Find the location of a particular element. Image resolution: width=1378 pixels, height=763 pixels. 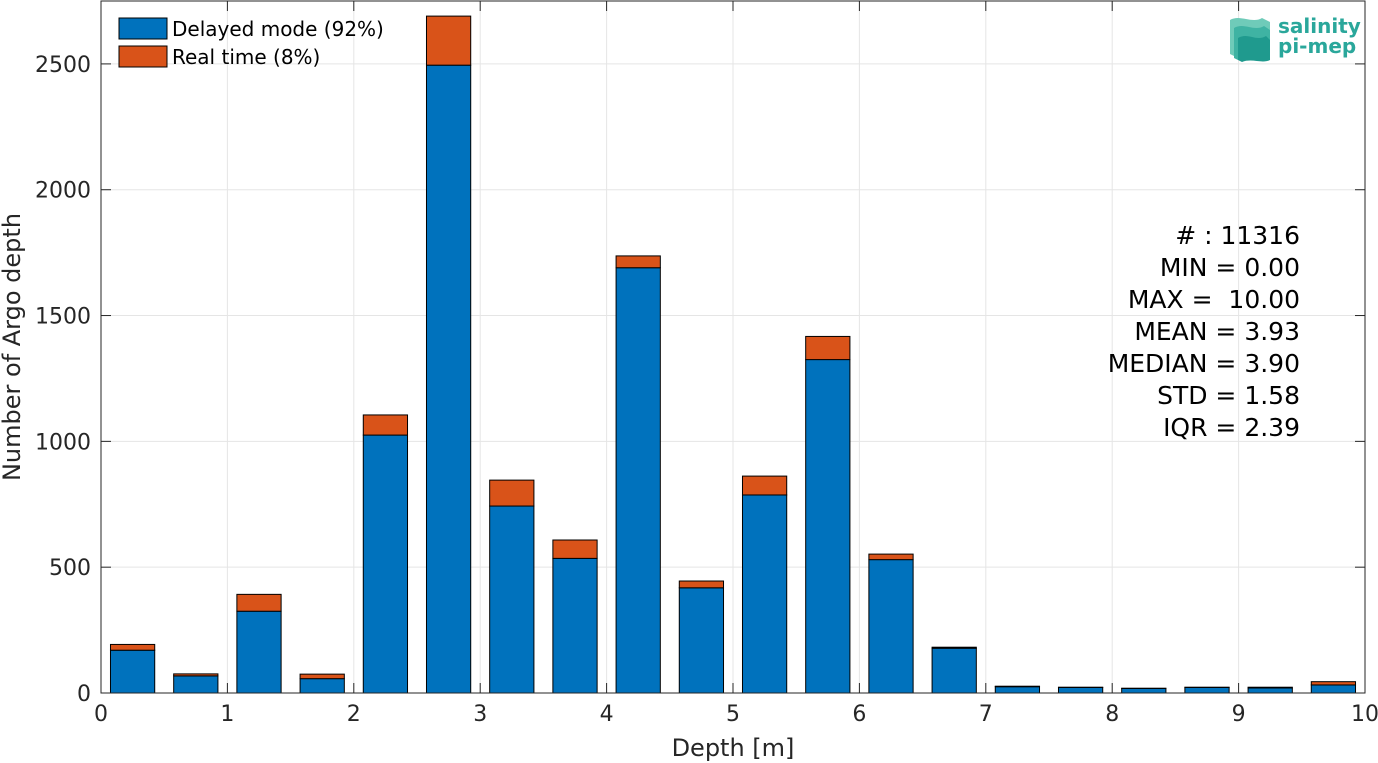

x-tick-label: 6 is located at coordinates (859, 714).